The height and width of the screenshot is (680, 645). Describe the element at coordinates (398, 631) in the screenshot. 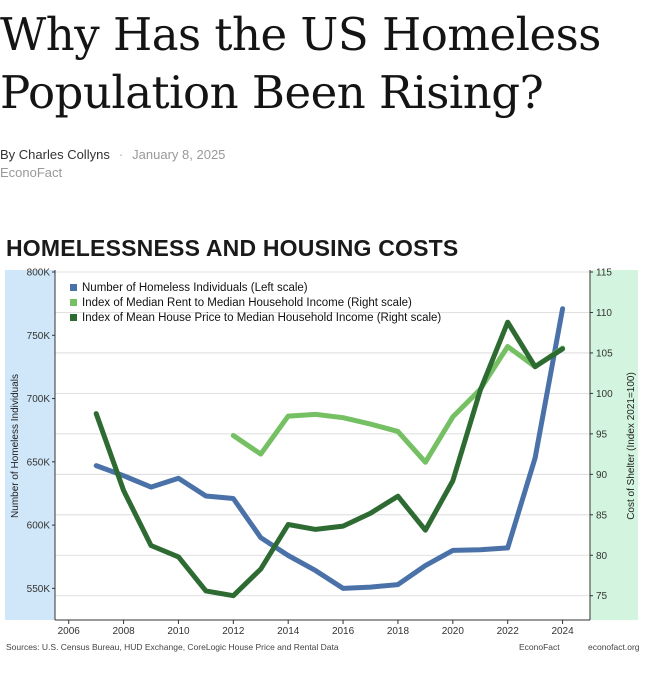

I see `x-tick-label: 2018` at that location.